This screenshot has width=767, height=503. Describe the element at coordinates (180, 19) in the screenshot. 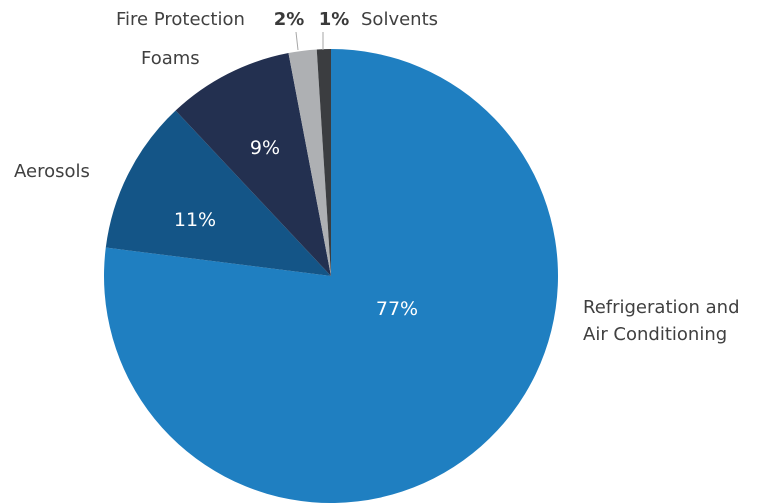

I see `category-label-fire-protection: Fire Protection` at that location.